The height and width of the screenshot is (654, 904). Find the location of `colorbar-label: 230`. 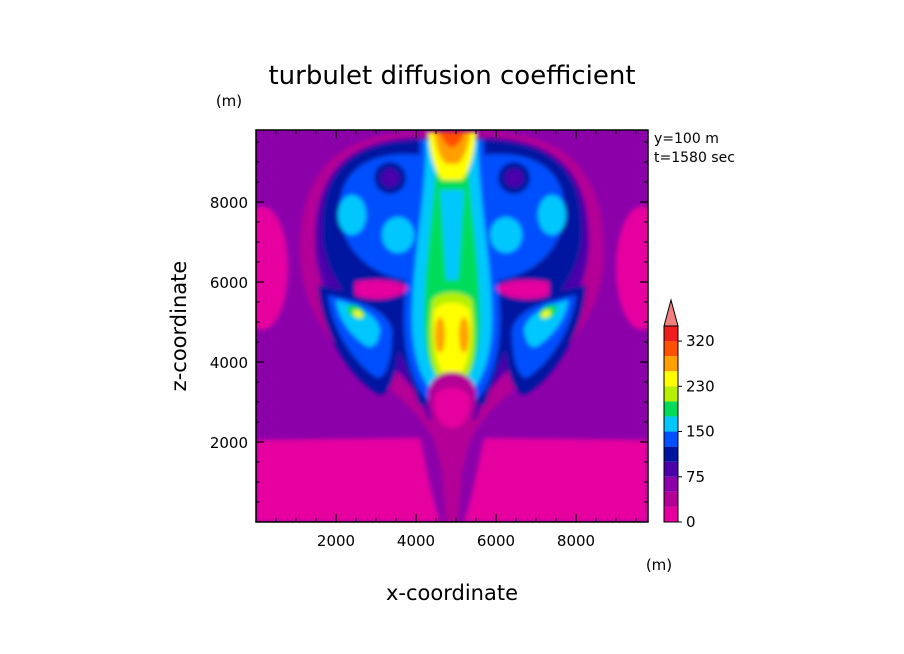

colorbar-label: 230 is located at coordinates (700, 386).